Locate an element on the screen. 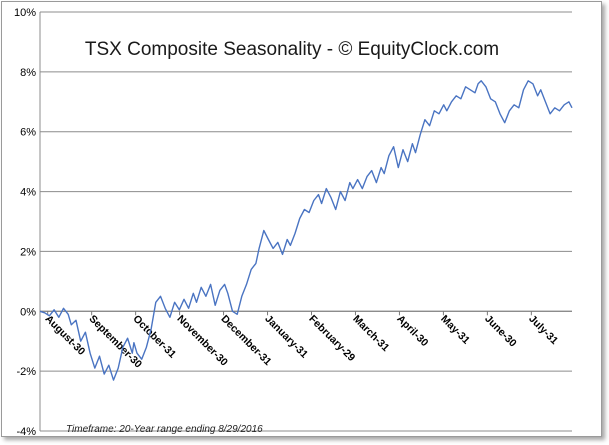 Image resolution: width=609 pixels, height=445 pixels. y-tick-label: 6% is located at coordinates (28, 133).